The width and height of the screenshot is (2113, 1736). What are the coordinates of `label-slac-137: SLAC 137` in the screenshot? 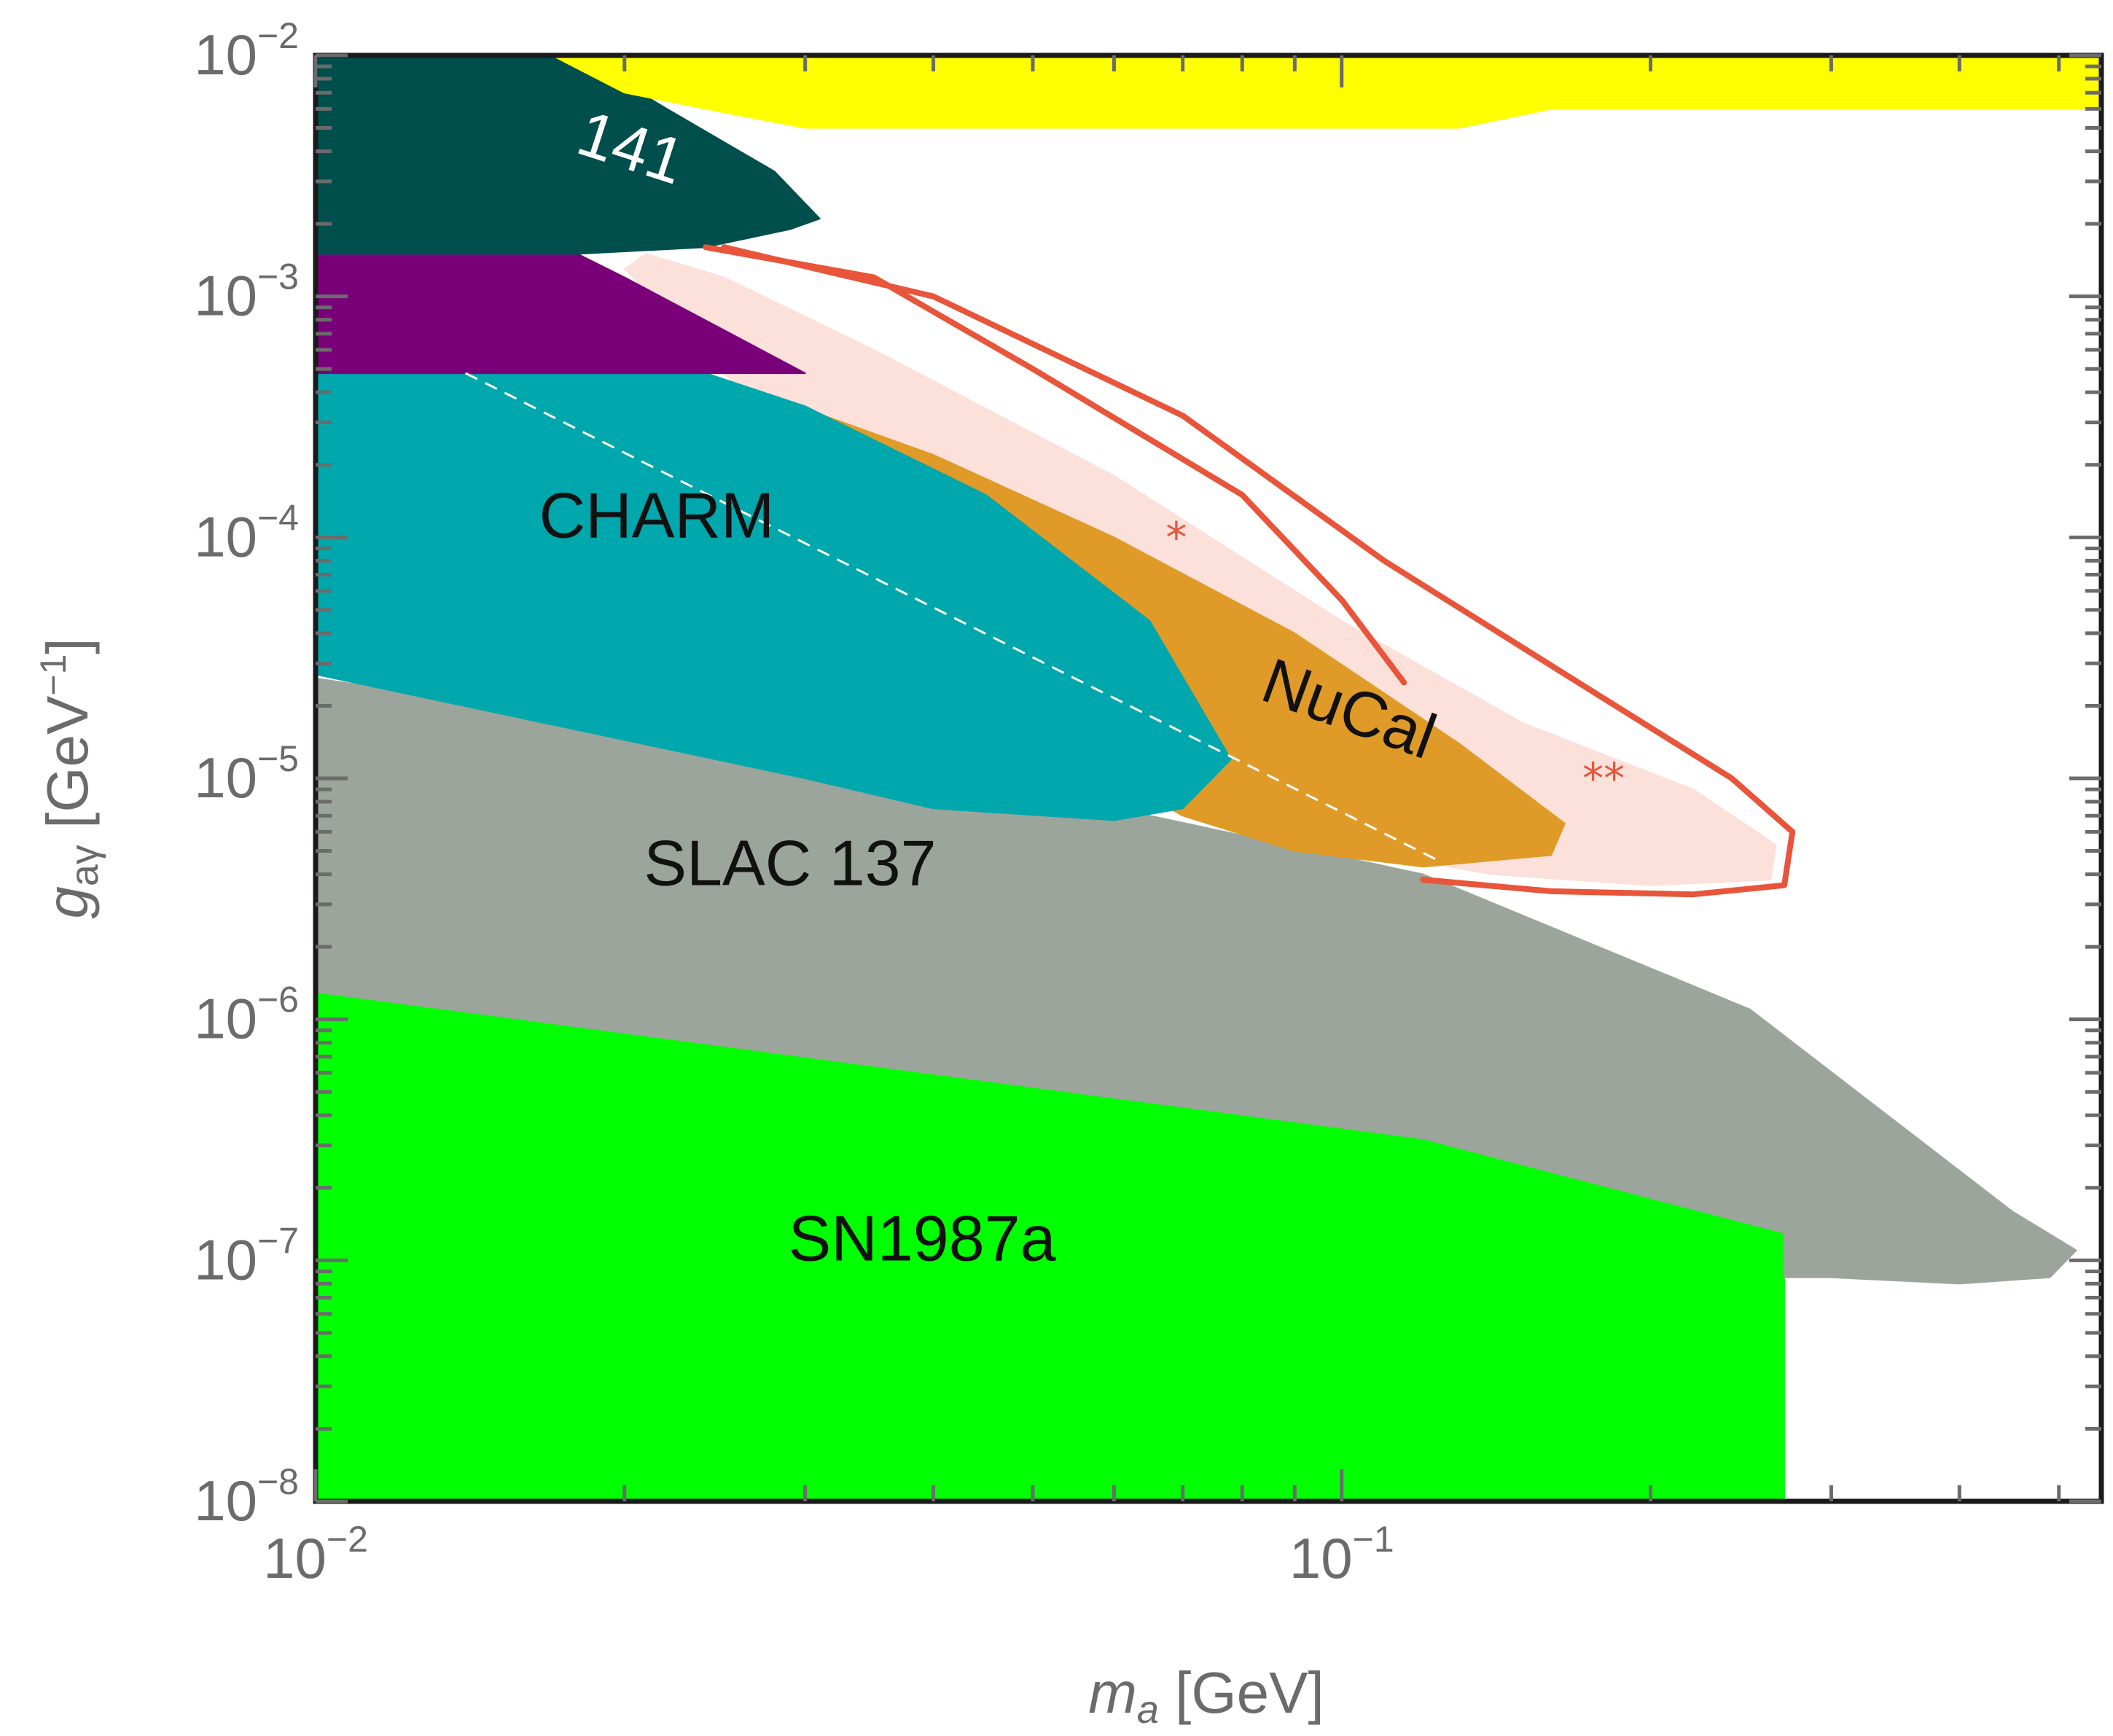 It's located at (790, 863).